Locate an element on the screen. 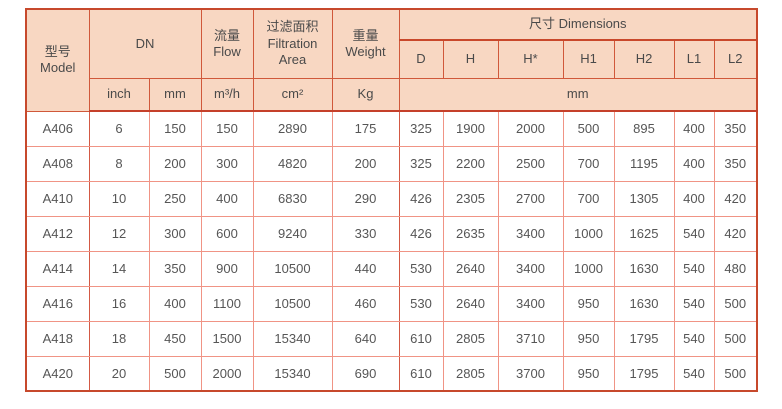 This screenshot has height=409, width=782. cell-dn-inch: 8 is located at coordinates (119, 163).